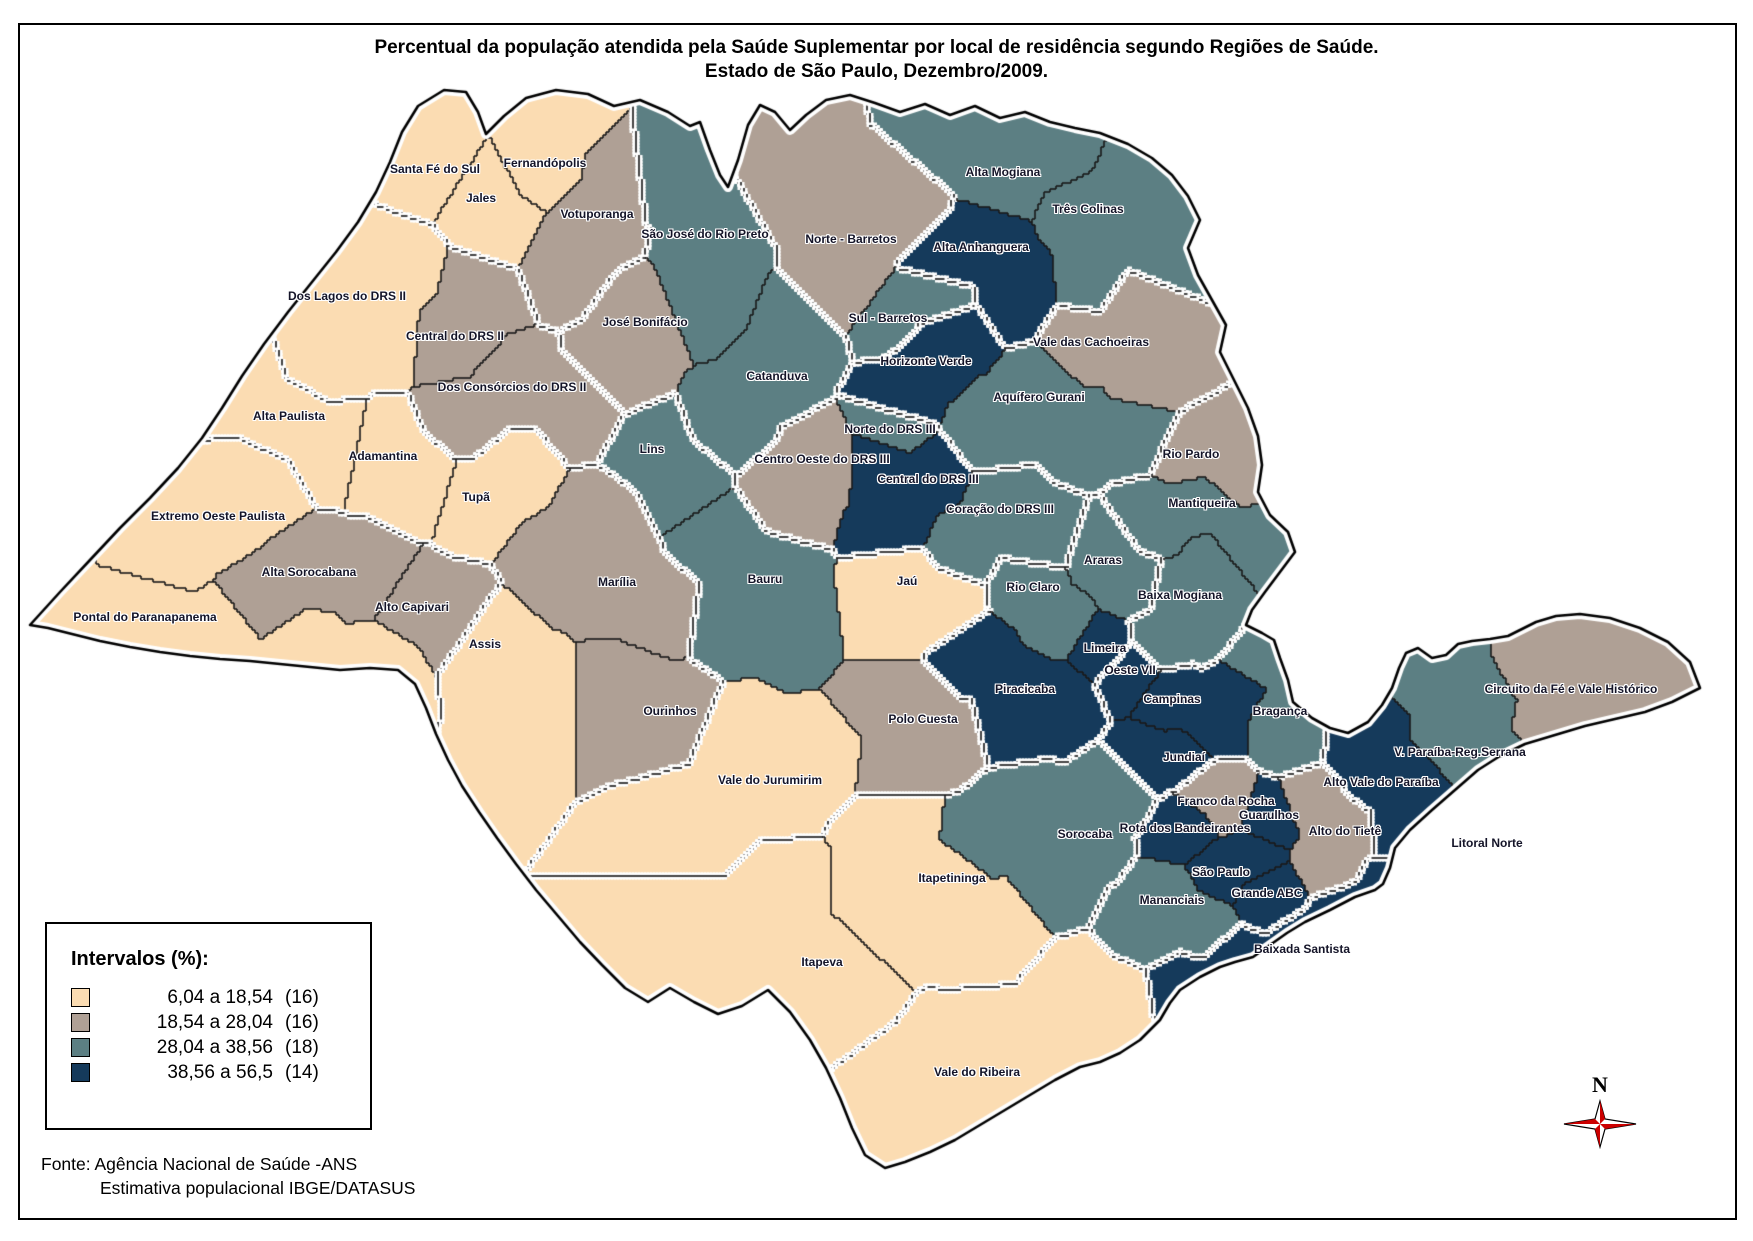  I want to click on legend-count-1: (16), so click(302, 1022).